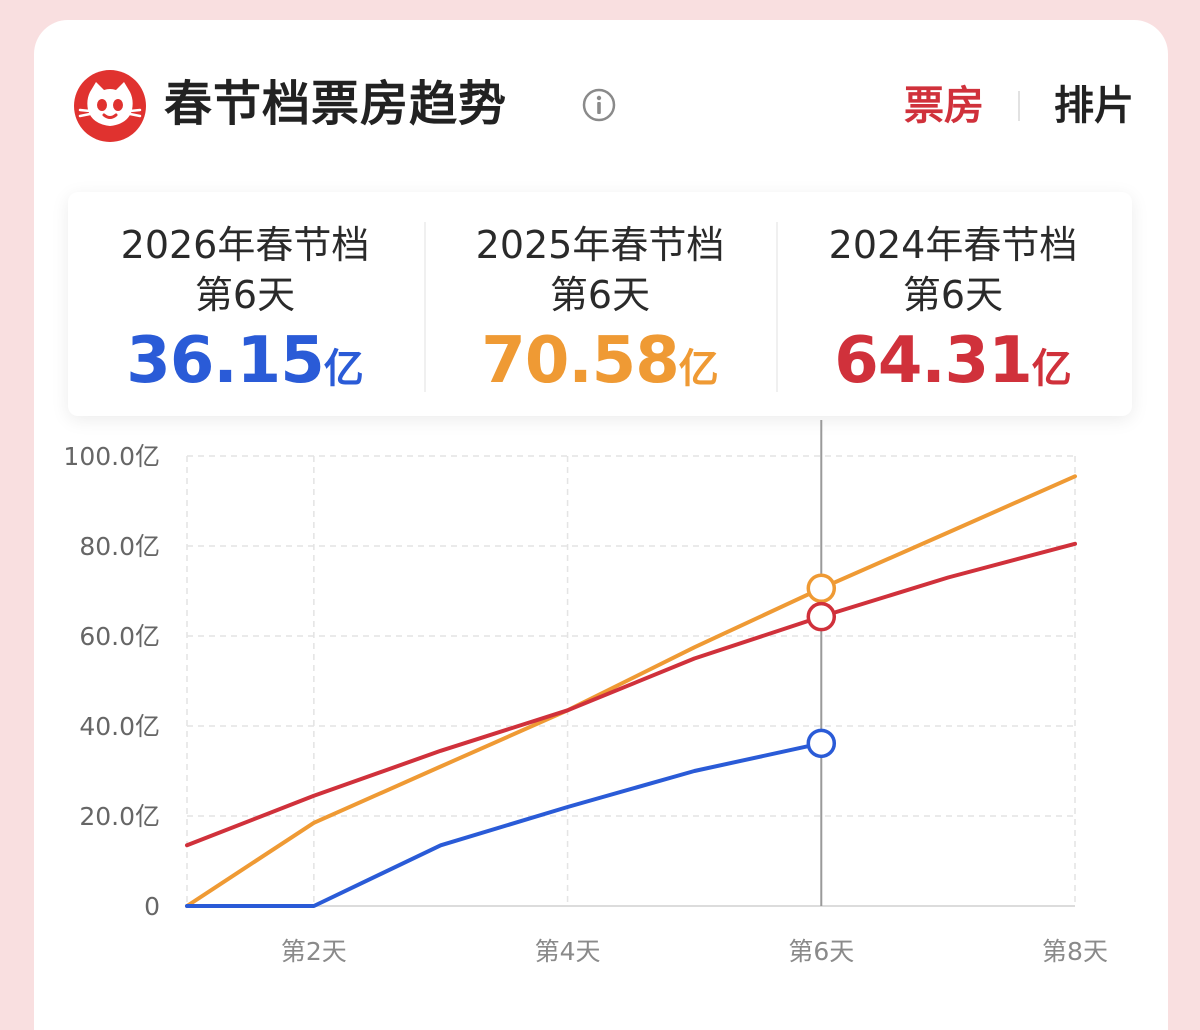 Image resolution: width=1200 pixels, height=1030 pixels. What do you see at coordinates (821, 743) in the screenshot?
I see `selected-point-2026年春节档` at bounding box center [821, 743].